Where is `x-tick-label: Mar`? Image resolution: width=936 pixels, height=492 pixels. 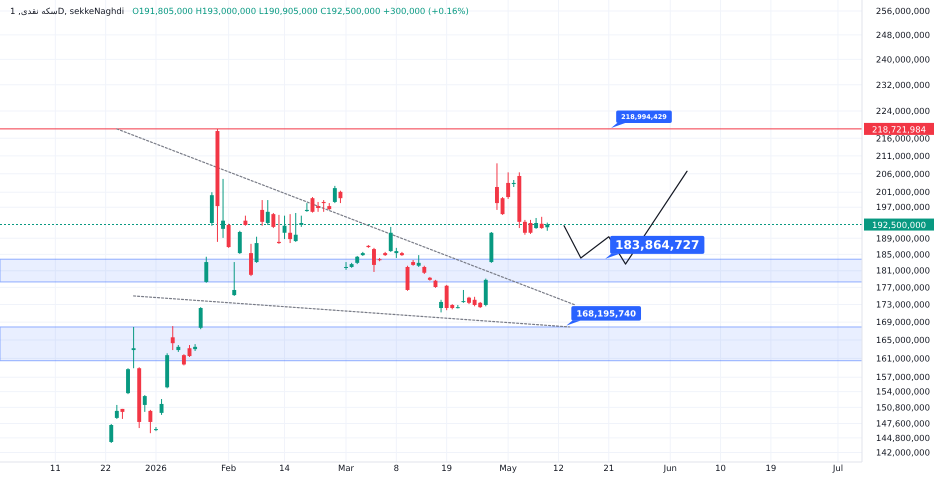
x-tick-label: Mar is located at coordinates (346, 469).